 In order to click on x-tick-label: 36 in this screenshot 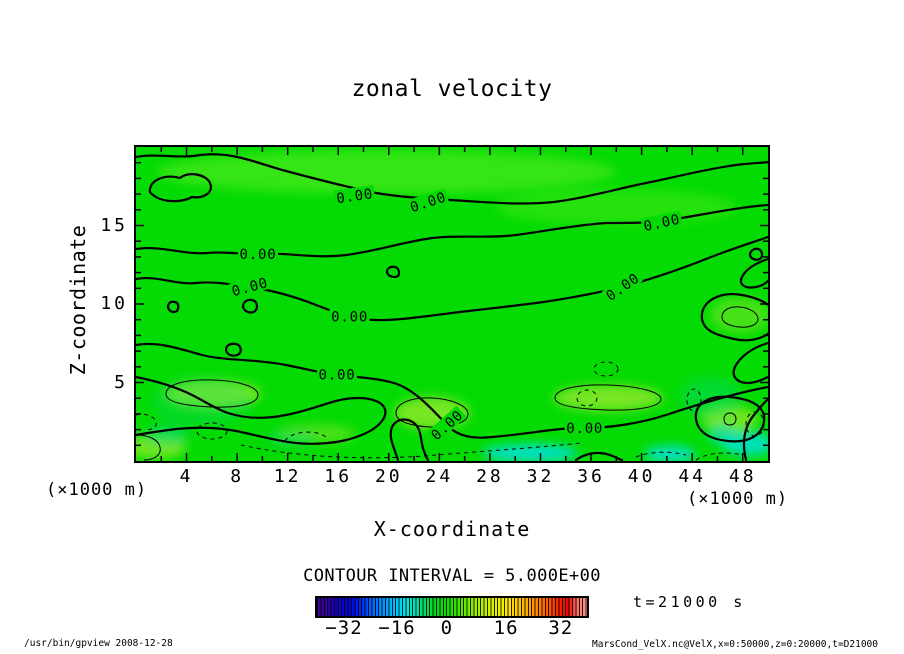, I will do `click(591, 476)`.